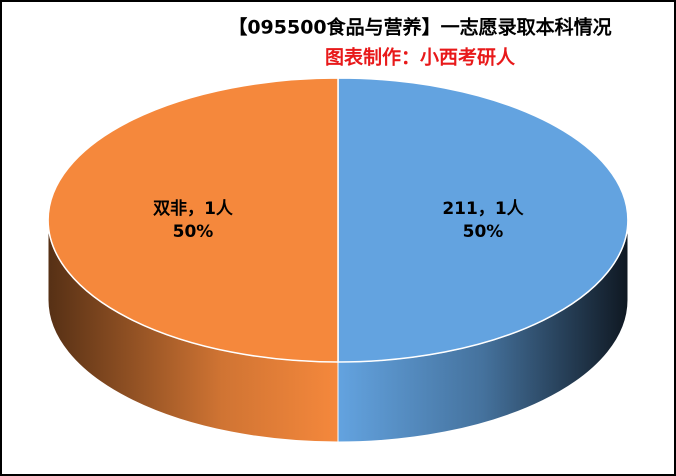 The height and width of the screenshot is (476, 676). What do you see at coordinates (419, 27) in the screenshot?
I see `chart-title: 【095500食品与营养】一志愿录取本科情况` at bounding box center [419, 27].